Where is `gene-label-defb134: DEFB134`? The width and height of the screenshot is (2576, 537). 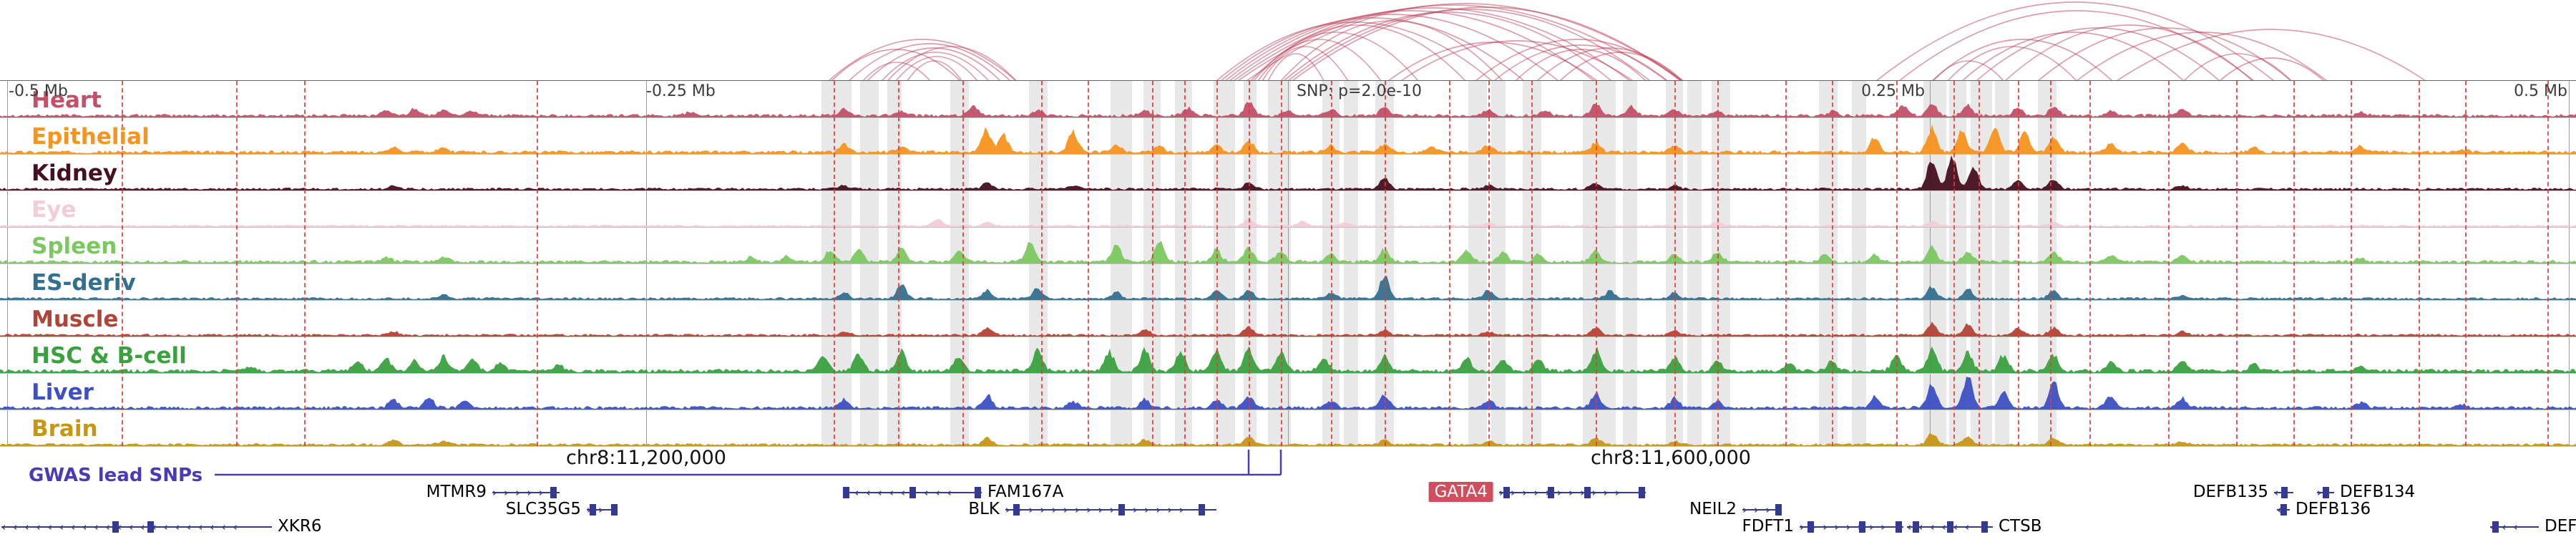
gene-label-defb134: DEFB134 is located at coordinates (2378, 492).